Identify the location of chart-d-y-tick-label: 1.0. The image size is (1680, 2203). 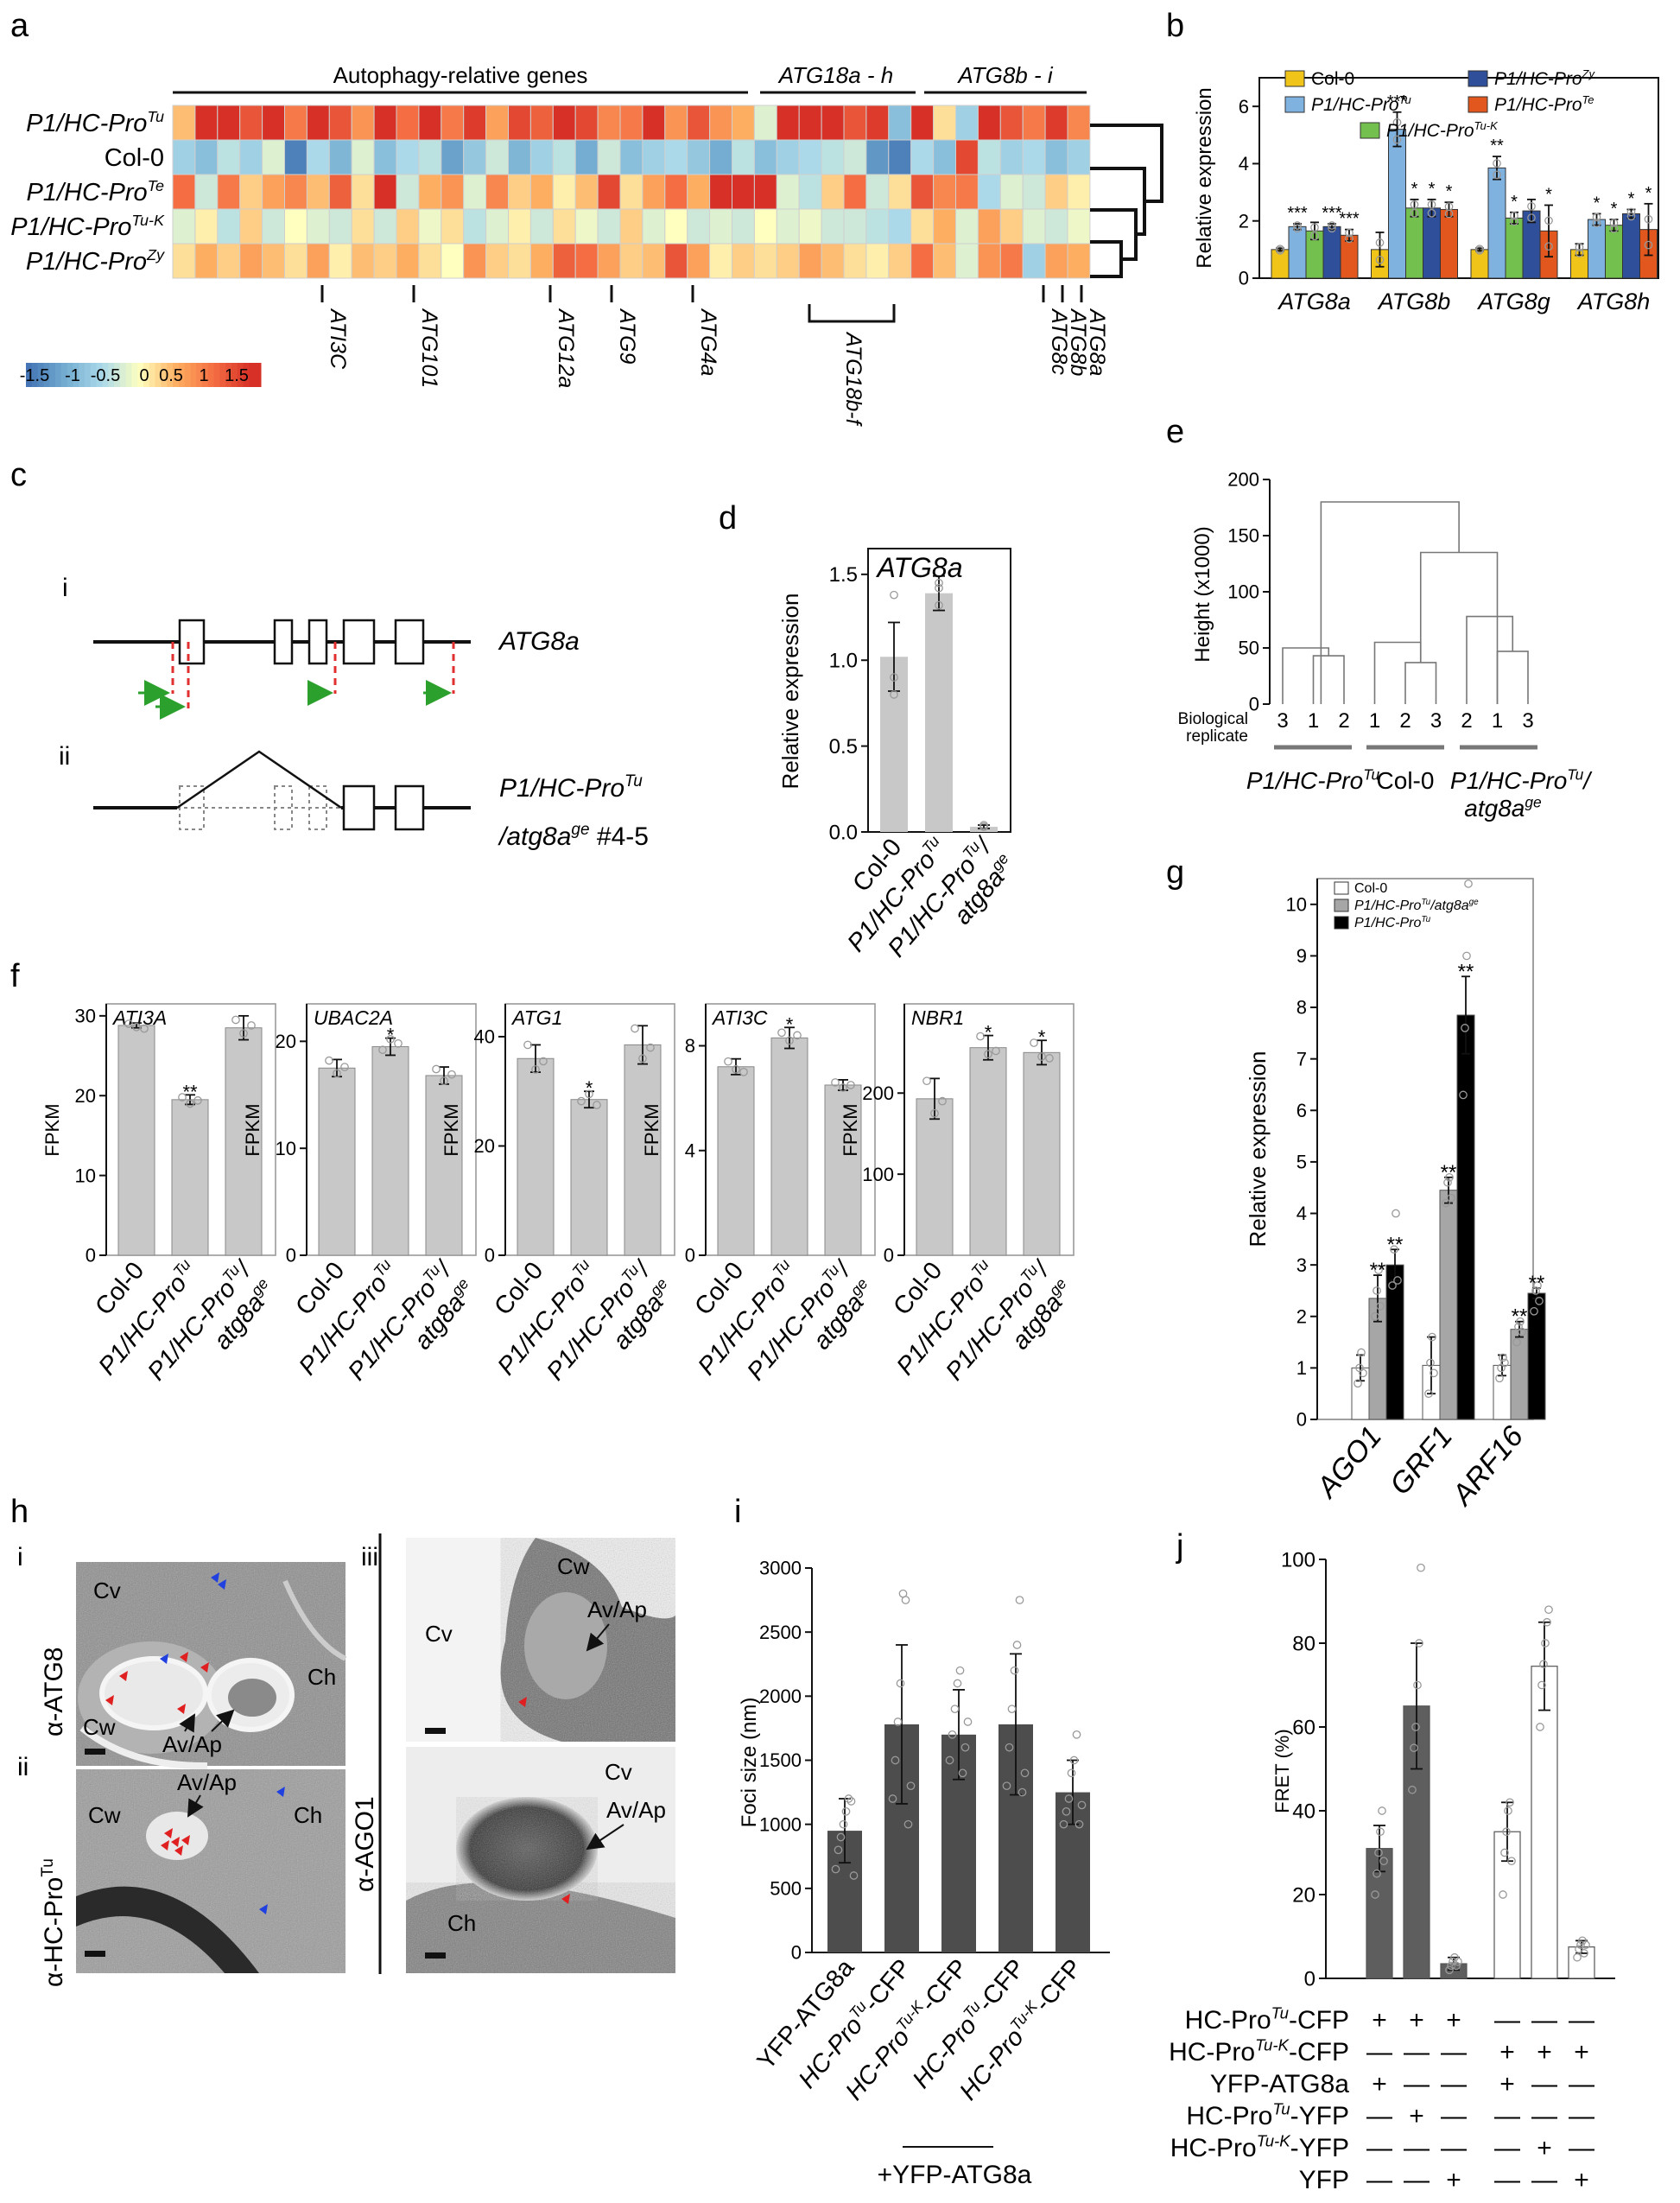
(843, 661).